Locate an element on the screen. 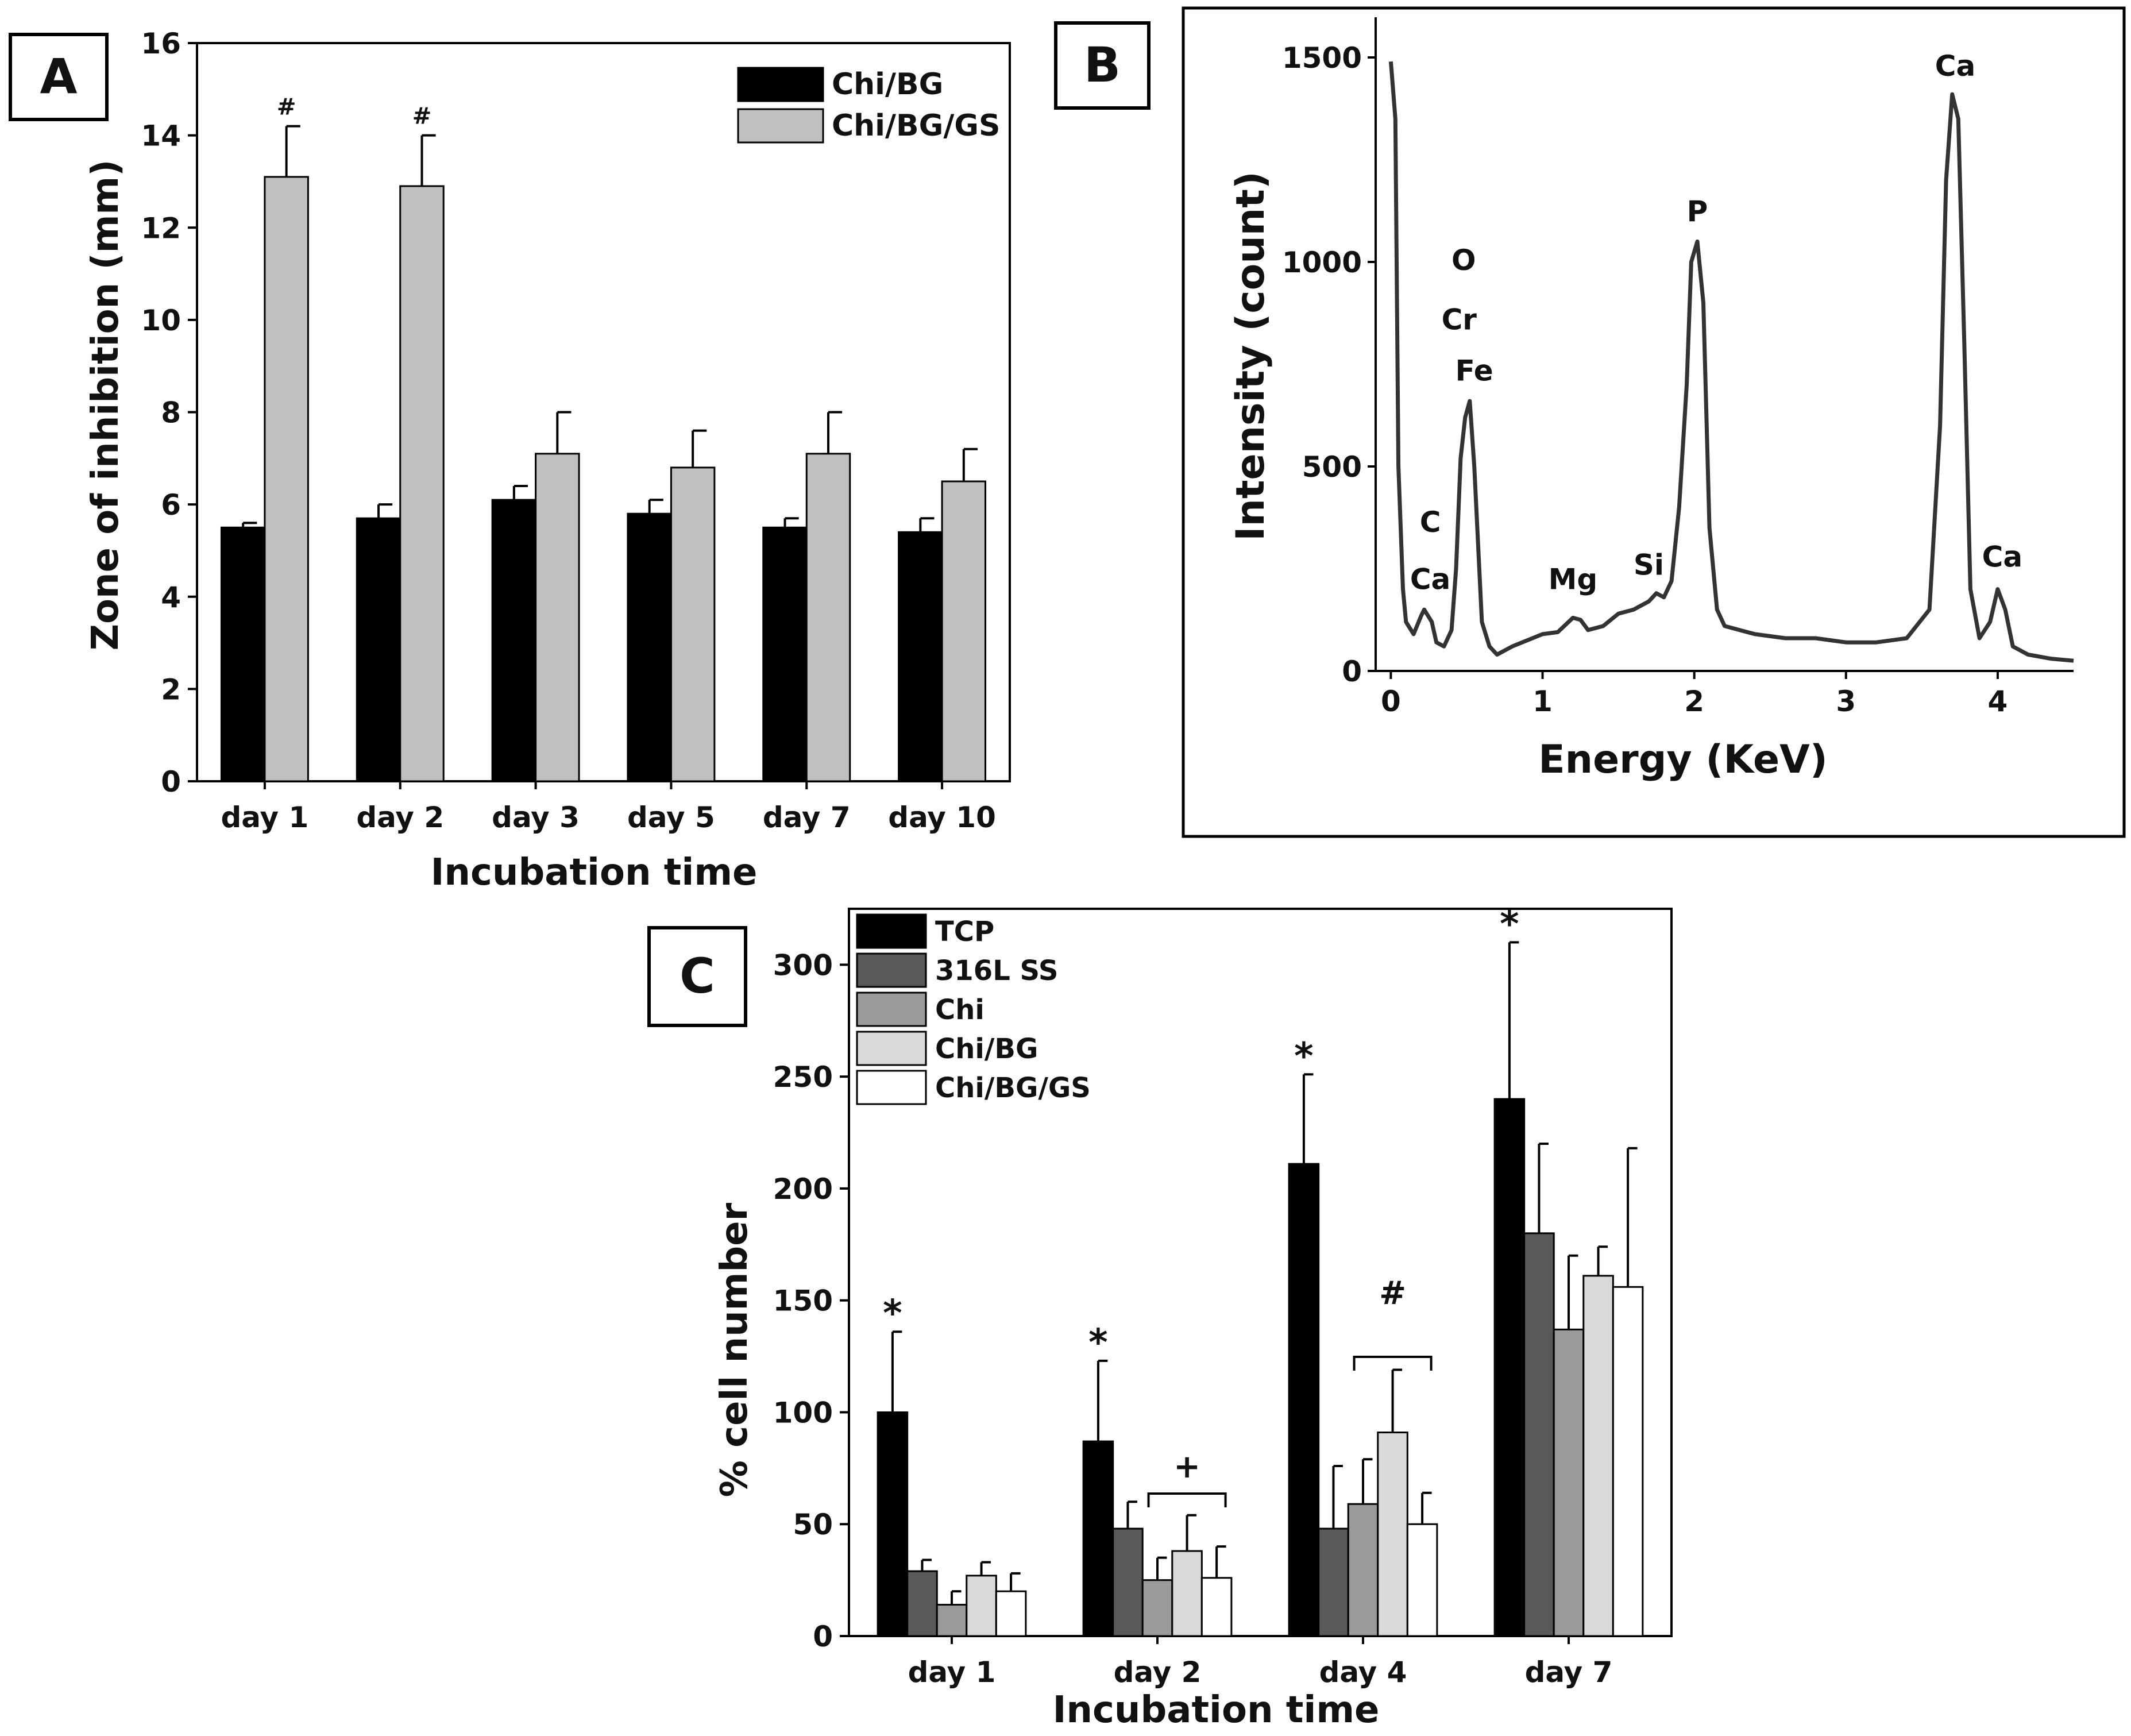 The image size is (2131, 1736). panel-a-x-axis-label: Incubation time is located at coordinates (595, 872).